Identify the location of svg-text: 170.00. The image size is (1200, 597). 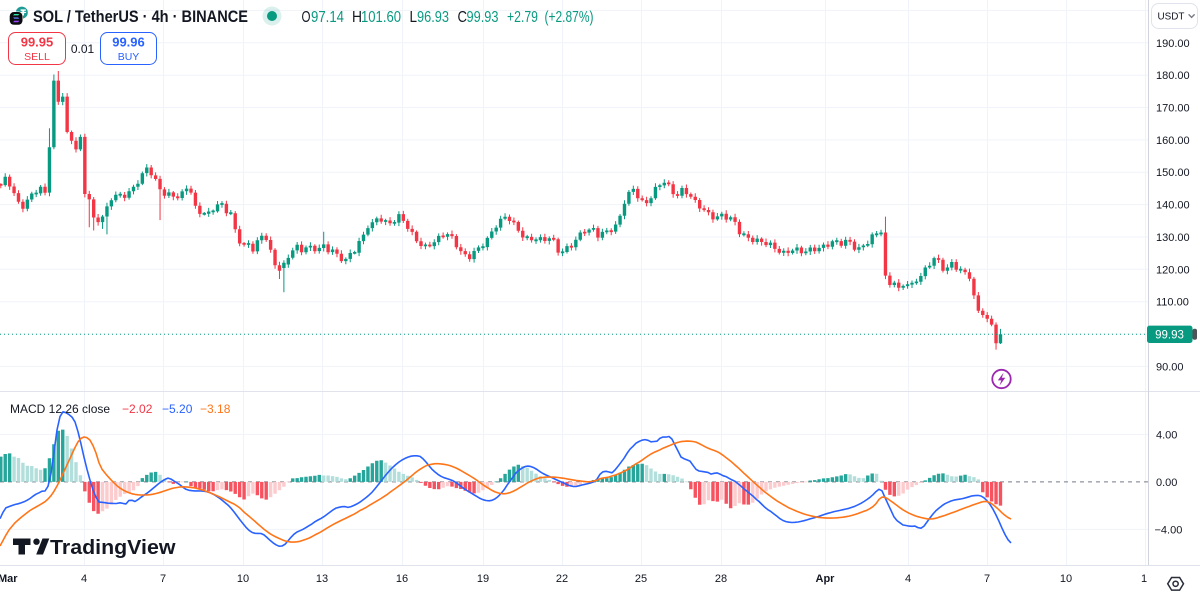
(1173, 109).